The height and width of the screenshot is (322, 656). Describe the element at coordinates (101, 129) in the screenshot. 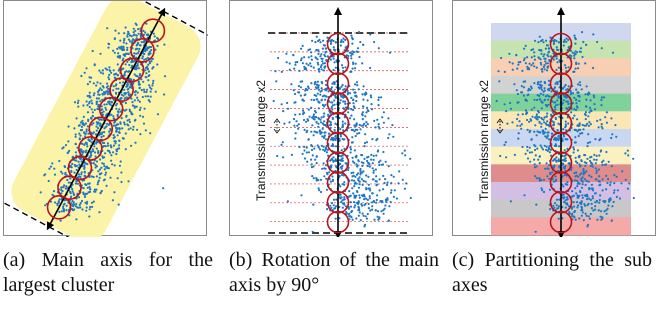

I see `range-circle` at that location.